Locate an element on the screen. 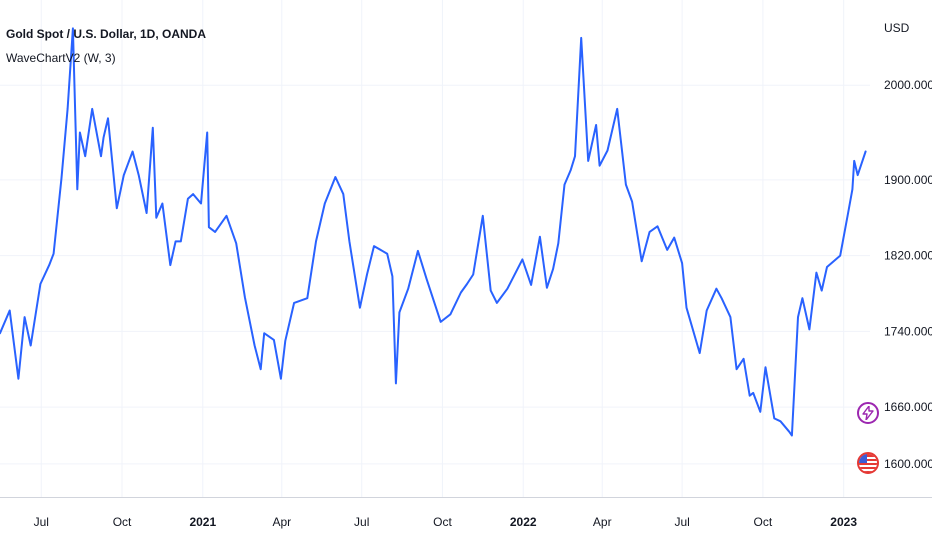  price-tick-label: 1740.000 is located at coordinates (908, 331).